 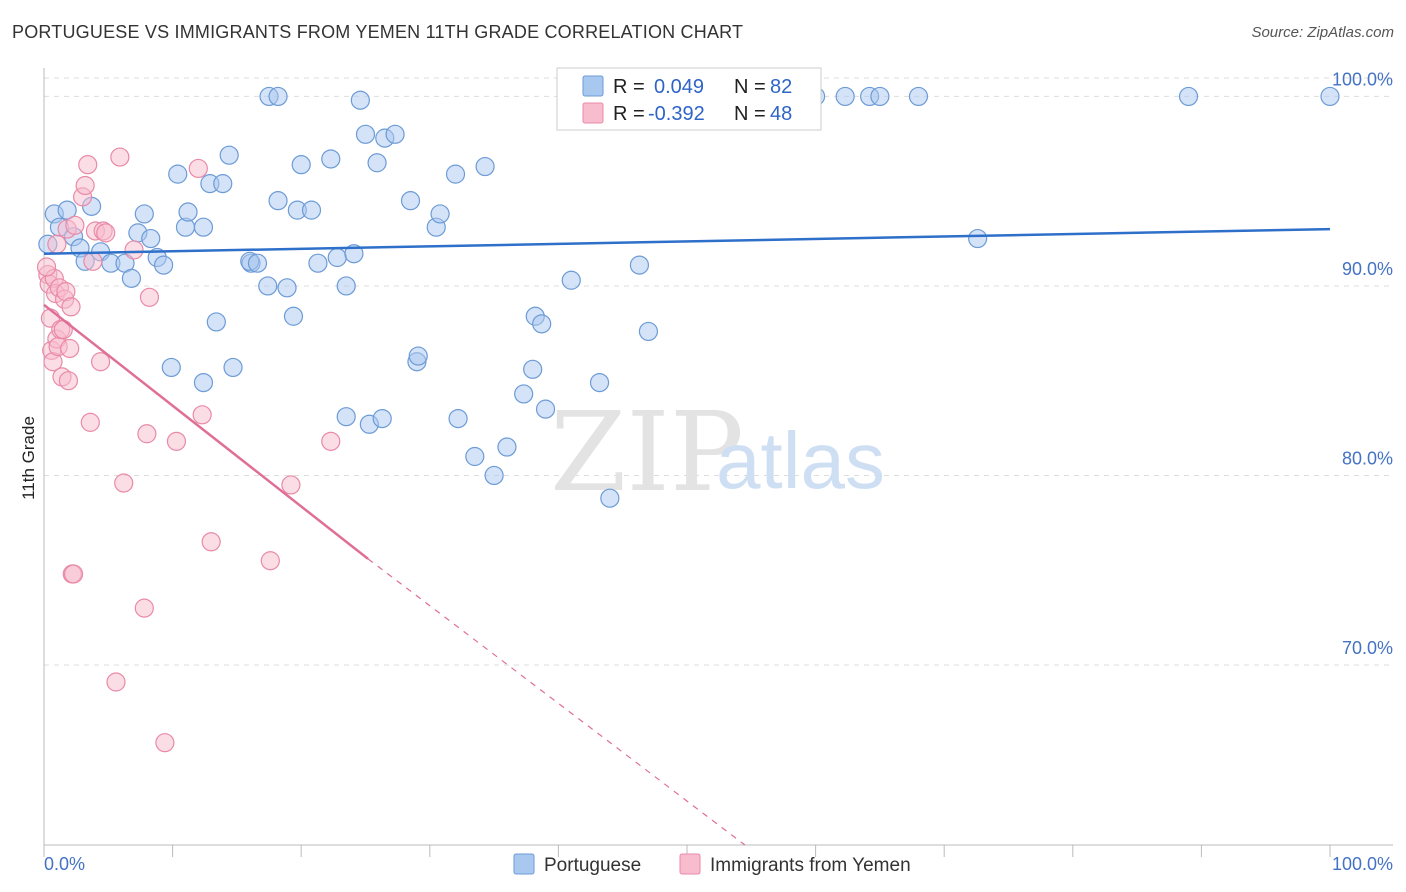 What do you see at coordinates (556, 702) in the screenshot?
I see `trend-line-yemen-extension` at bounding box center [556, 702].